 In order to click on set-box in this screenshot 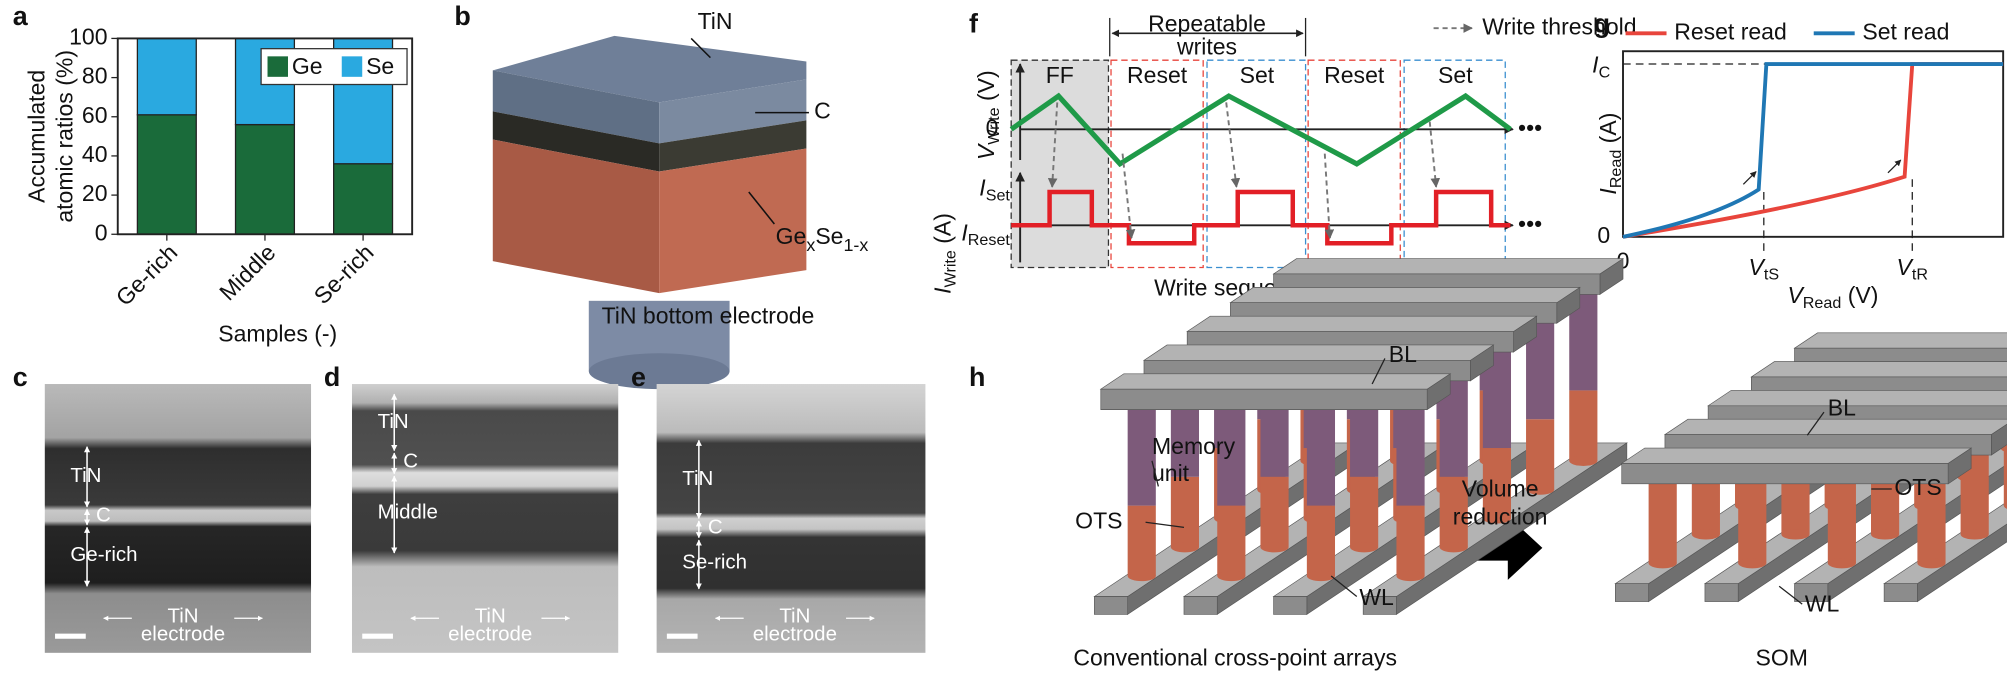, I will do `click(1454, 164)`.